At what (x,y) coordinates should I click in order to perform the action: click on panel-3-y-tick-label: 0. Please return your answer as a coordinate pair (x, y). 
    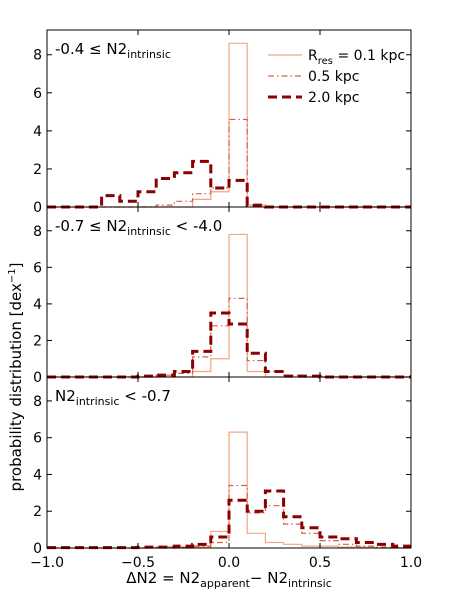
    Looking at the image, I should click on (37, 549).